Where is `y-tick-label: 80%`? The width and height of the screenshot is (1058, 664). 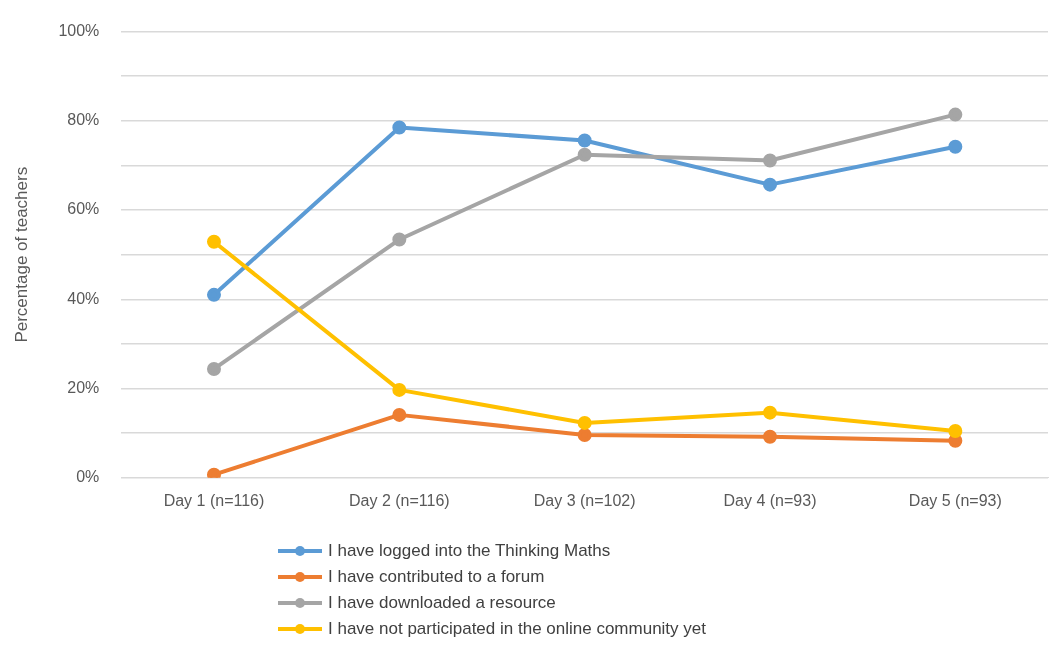 y-tick-label: 80% is located at coordinates (83, 120).